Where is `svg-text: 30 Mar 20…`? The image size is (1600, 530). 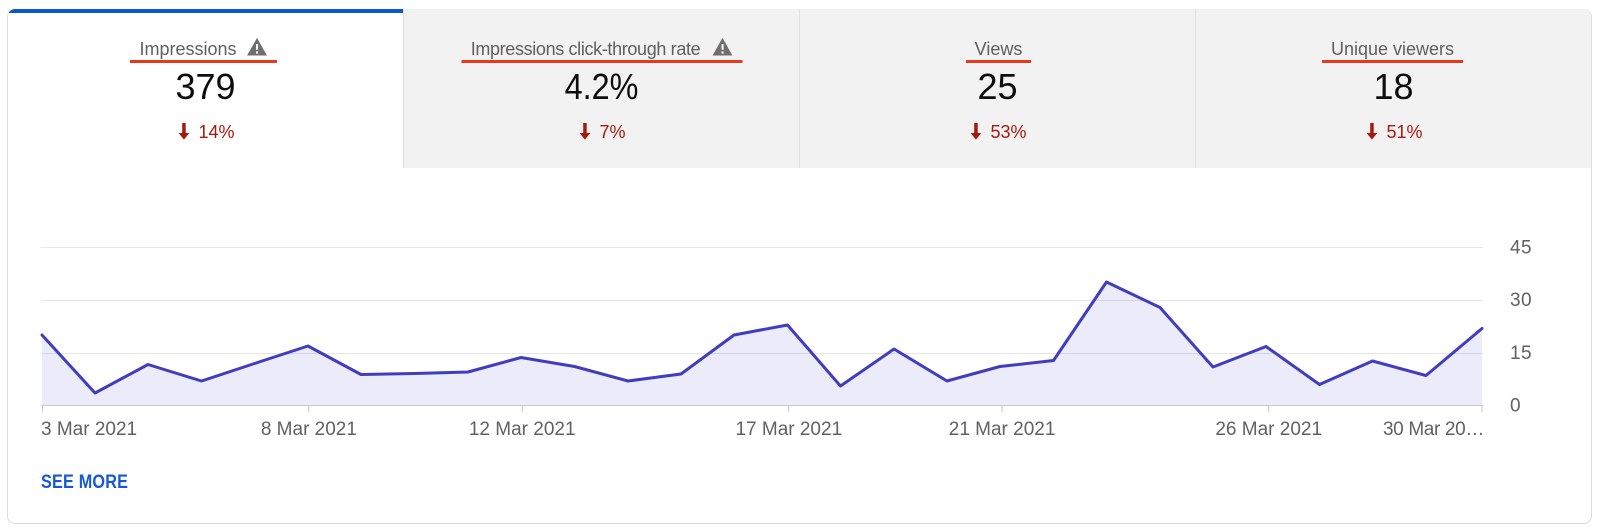 svg-text: 30 Mar 20… is located at coordinates (1433, 429).